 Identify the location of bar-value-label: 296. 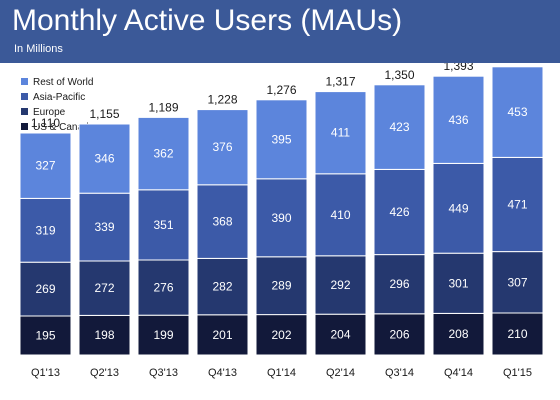
(399, 284).